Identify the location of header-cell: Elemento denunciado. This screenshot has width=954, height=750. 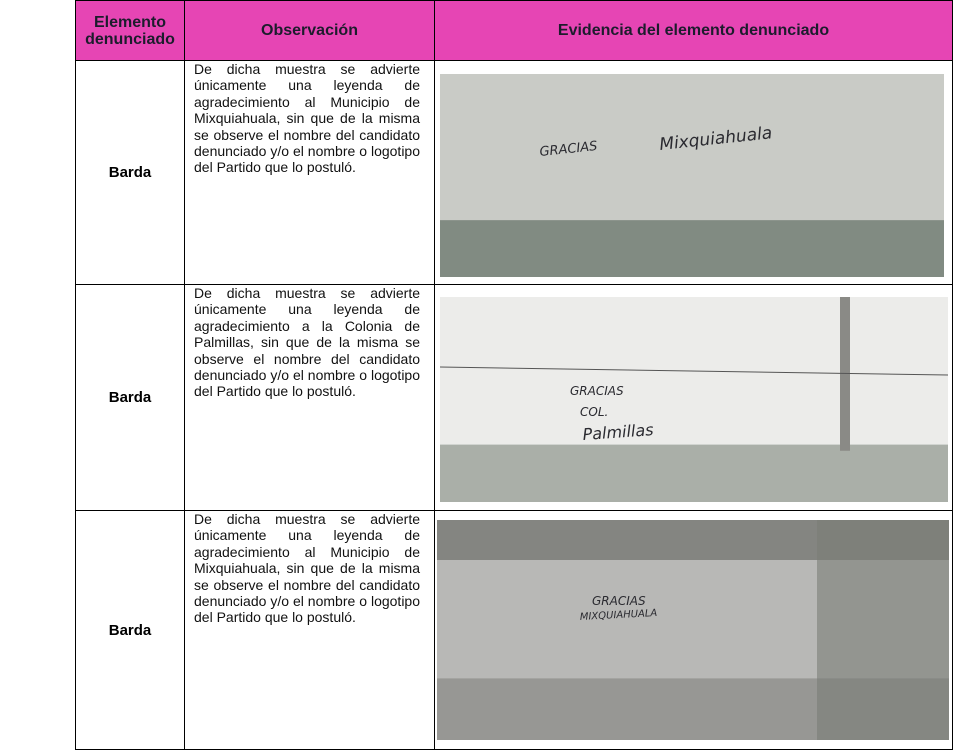
(130, 30).